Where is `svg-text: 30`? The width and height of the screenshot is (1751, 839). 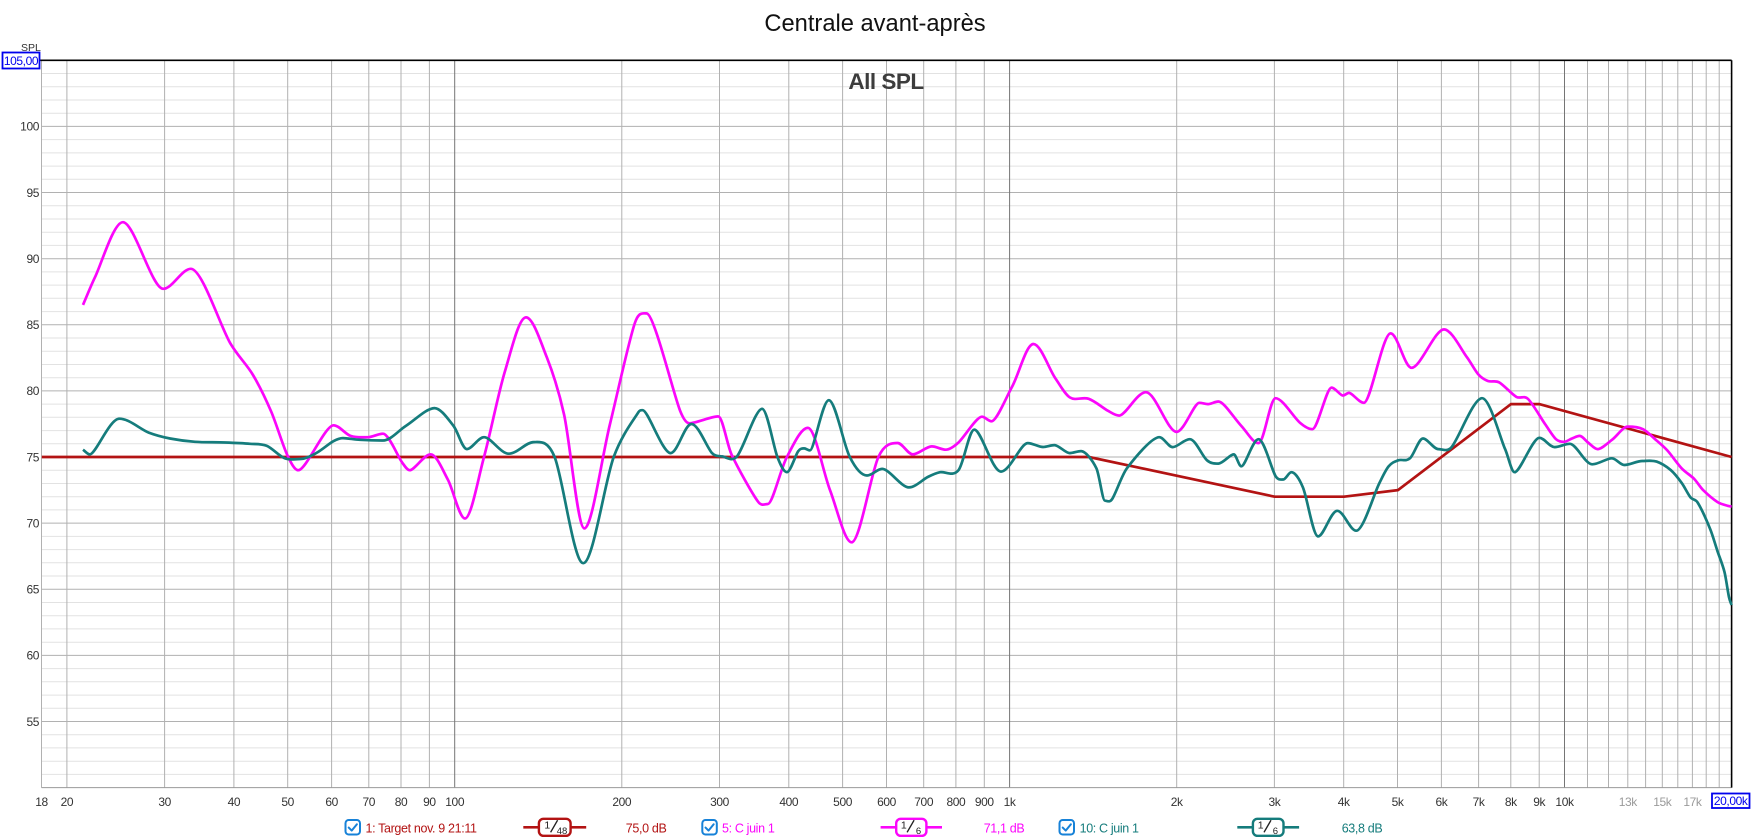 svg-text: 30 is located at coordinates (164, 802).